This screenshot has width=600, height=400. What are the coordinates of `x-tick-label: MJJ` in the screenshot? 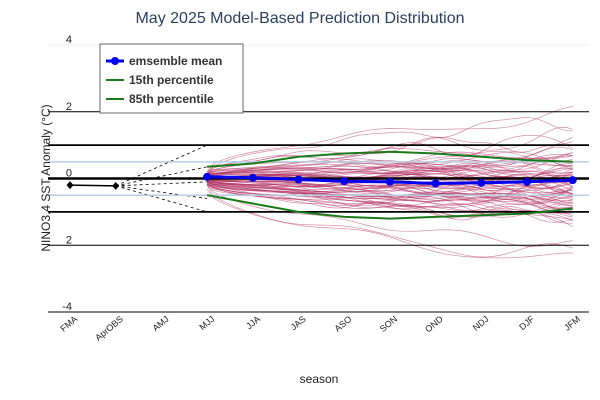 It's located at (206, 323).